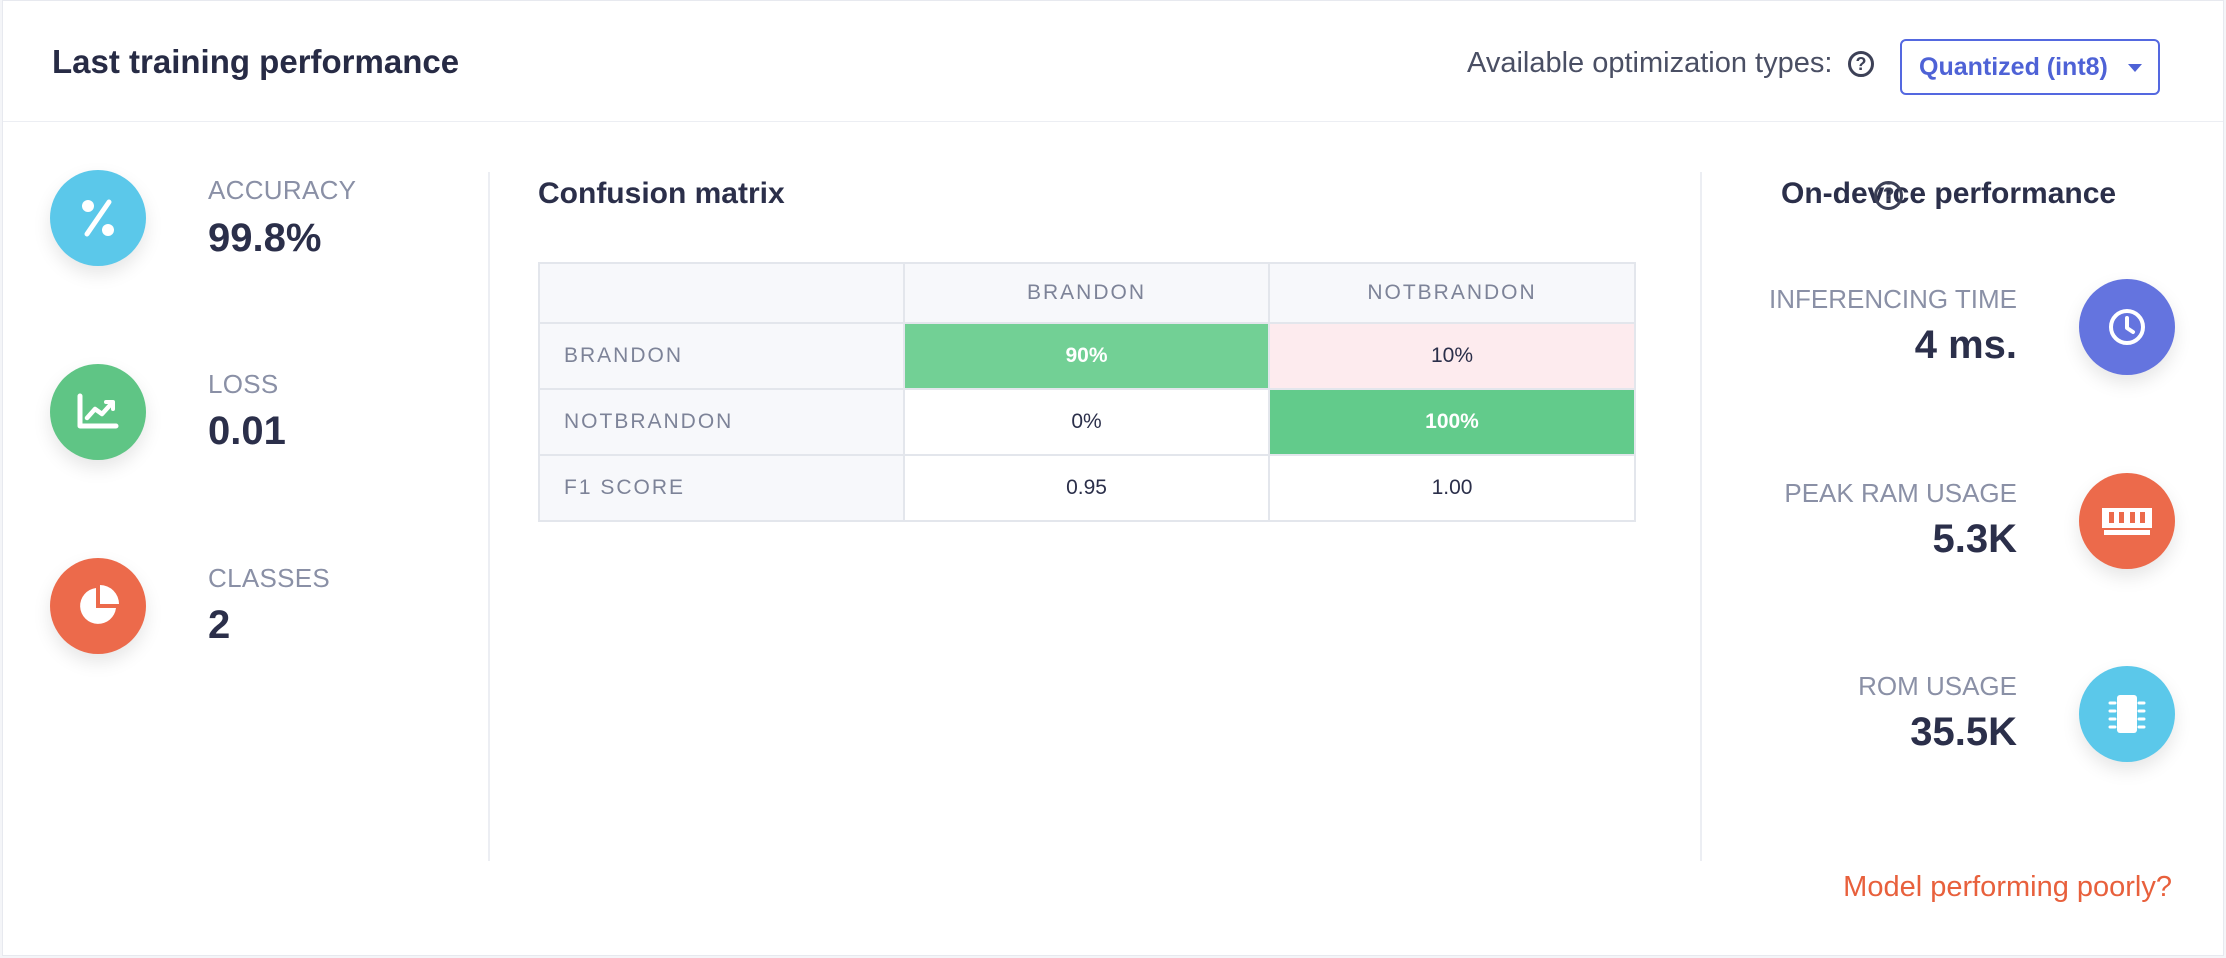 Image resolution: width=2226 pixels, height=958 pixels. I want to click on table-corner-cell, so click(721, 293).